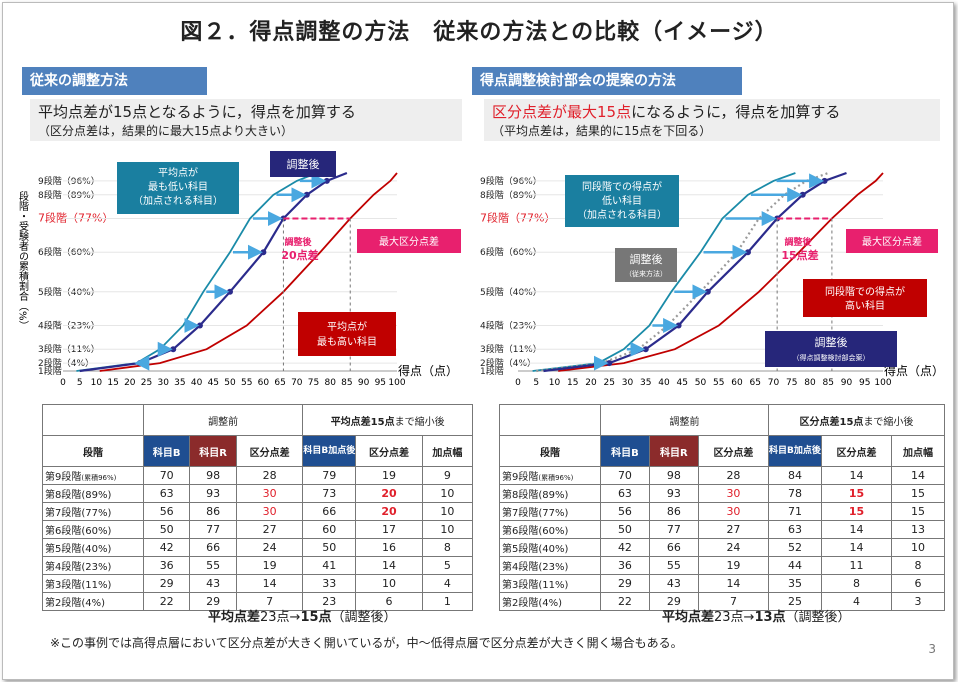 The image size is (958, 682). I want to click on left-callout-diff-1: 調整後, so click(298, 242).